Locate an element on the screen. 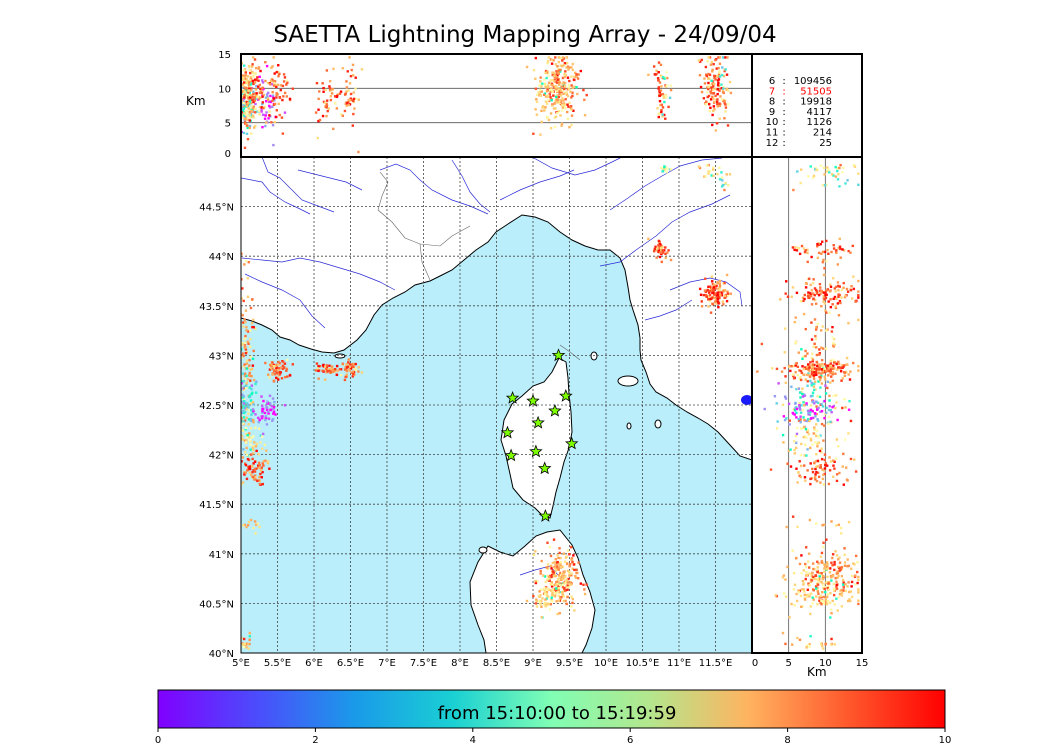 This screenshot has width=1050, height=750. stats-entry: 9:4117 is located at coordinates (800, 112).